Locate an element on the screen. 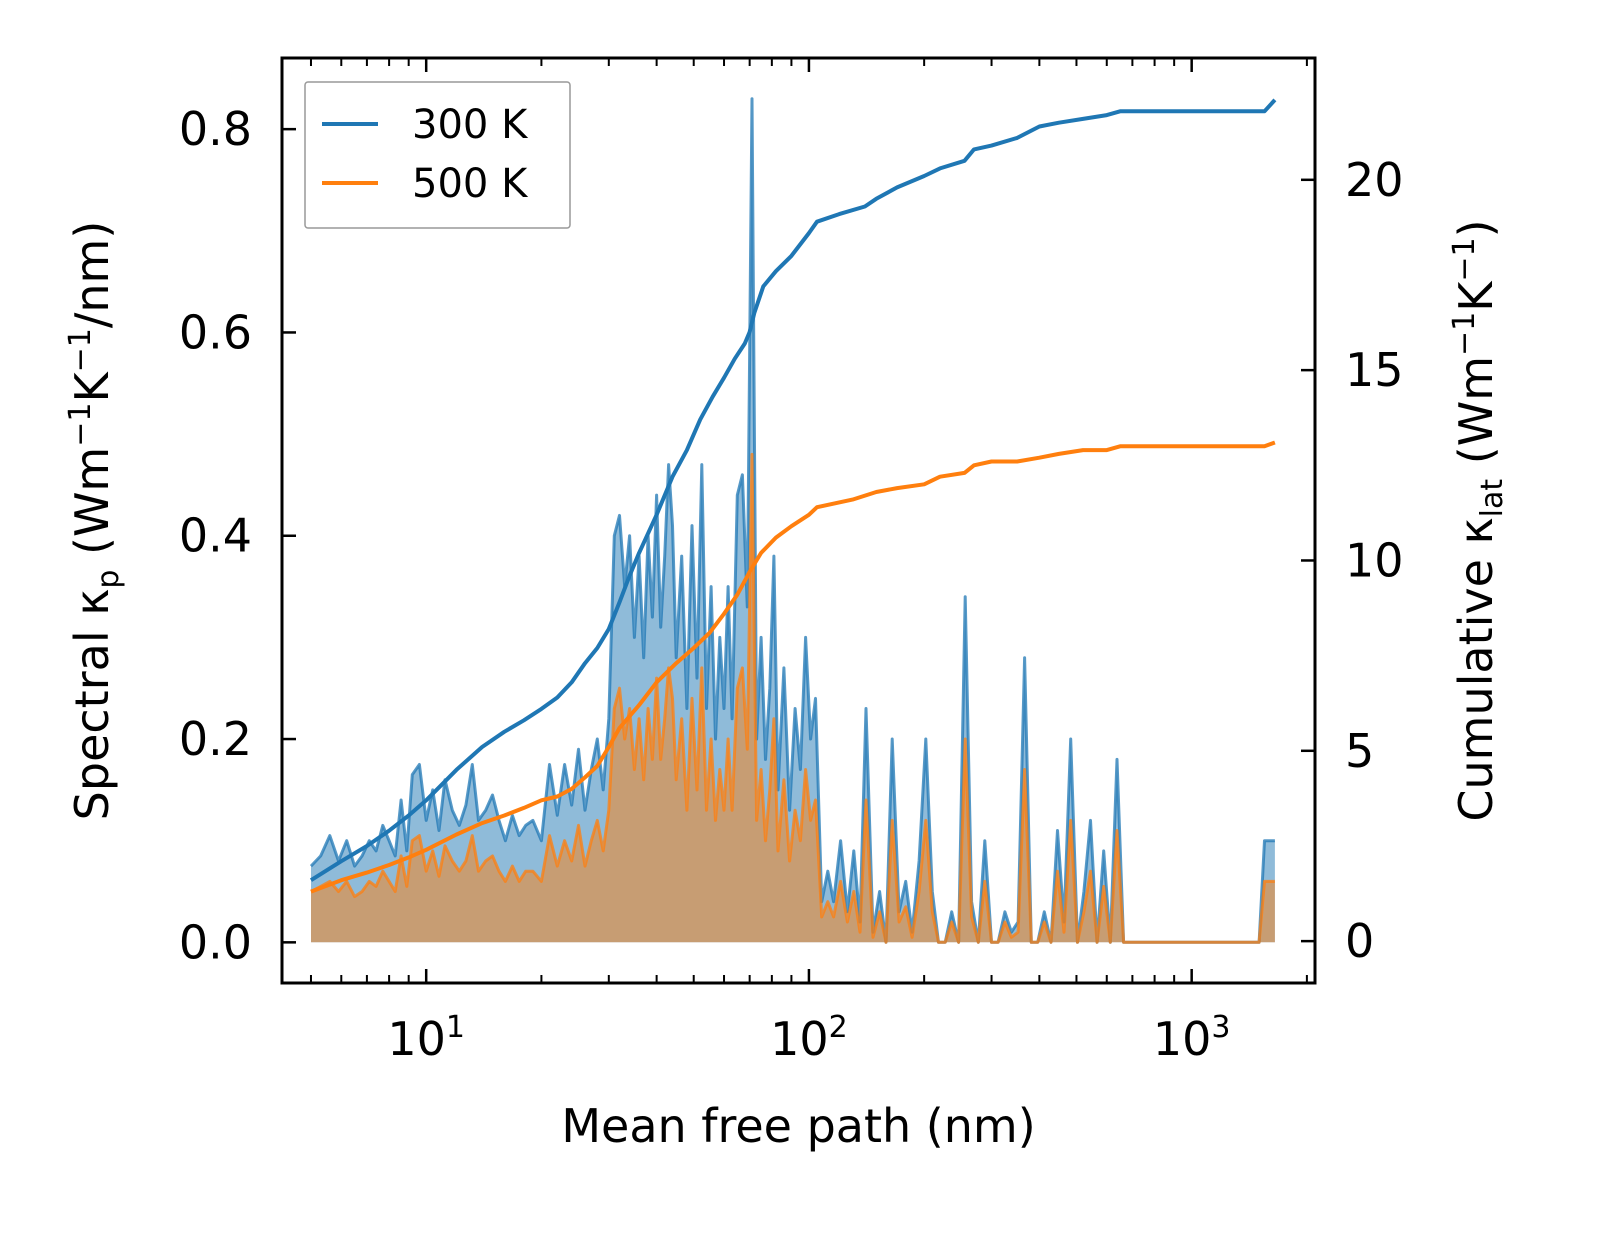 This screenshot has width=1623, height=1254. x-axis-title: Mean free path (nm) is located at coordinates (798, 1126).